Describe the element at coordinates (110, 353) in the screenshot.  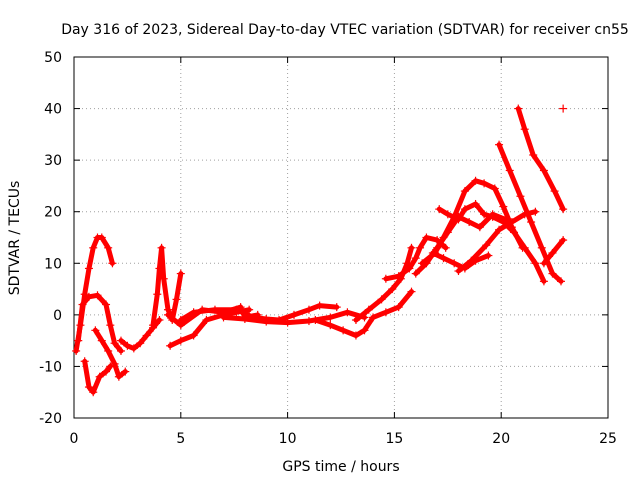
I see `series-arc4` at that location.